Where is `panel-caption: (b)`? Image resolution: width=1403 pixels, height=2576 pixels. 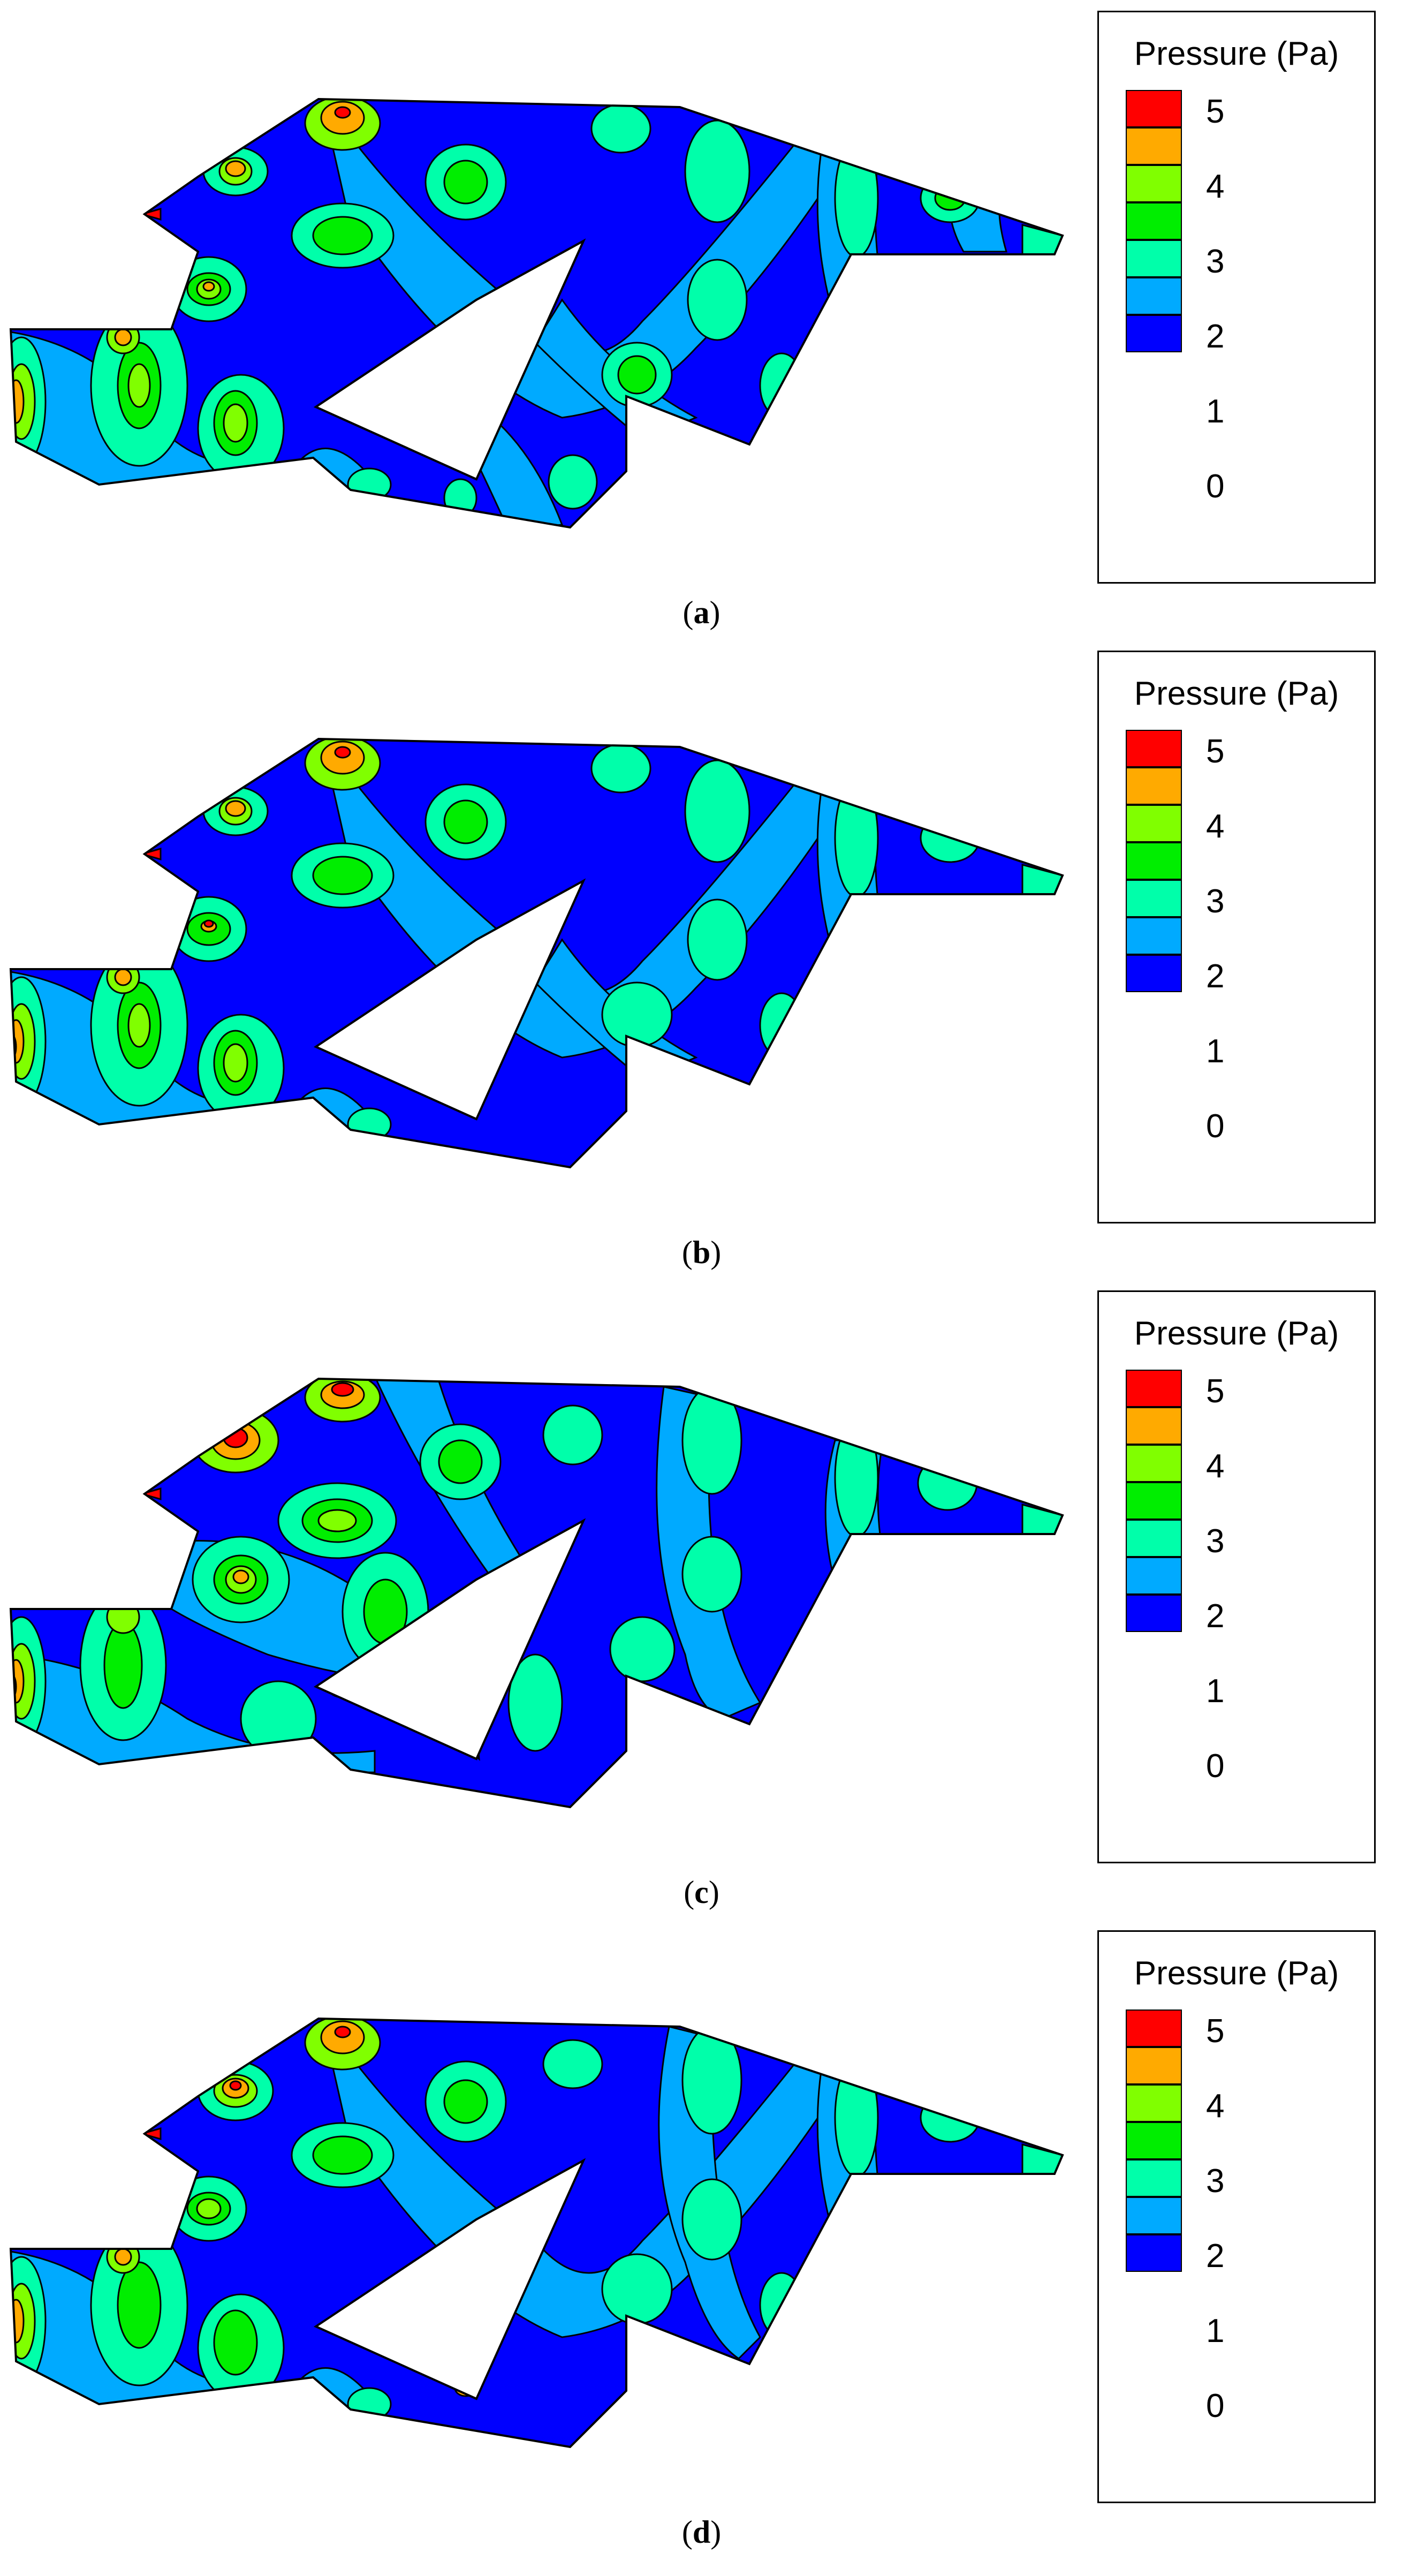 panel-caption: (b) is located at coordinates (701, 1252).